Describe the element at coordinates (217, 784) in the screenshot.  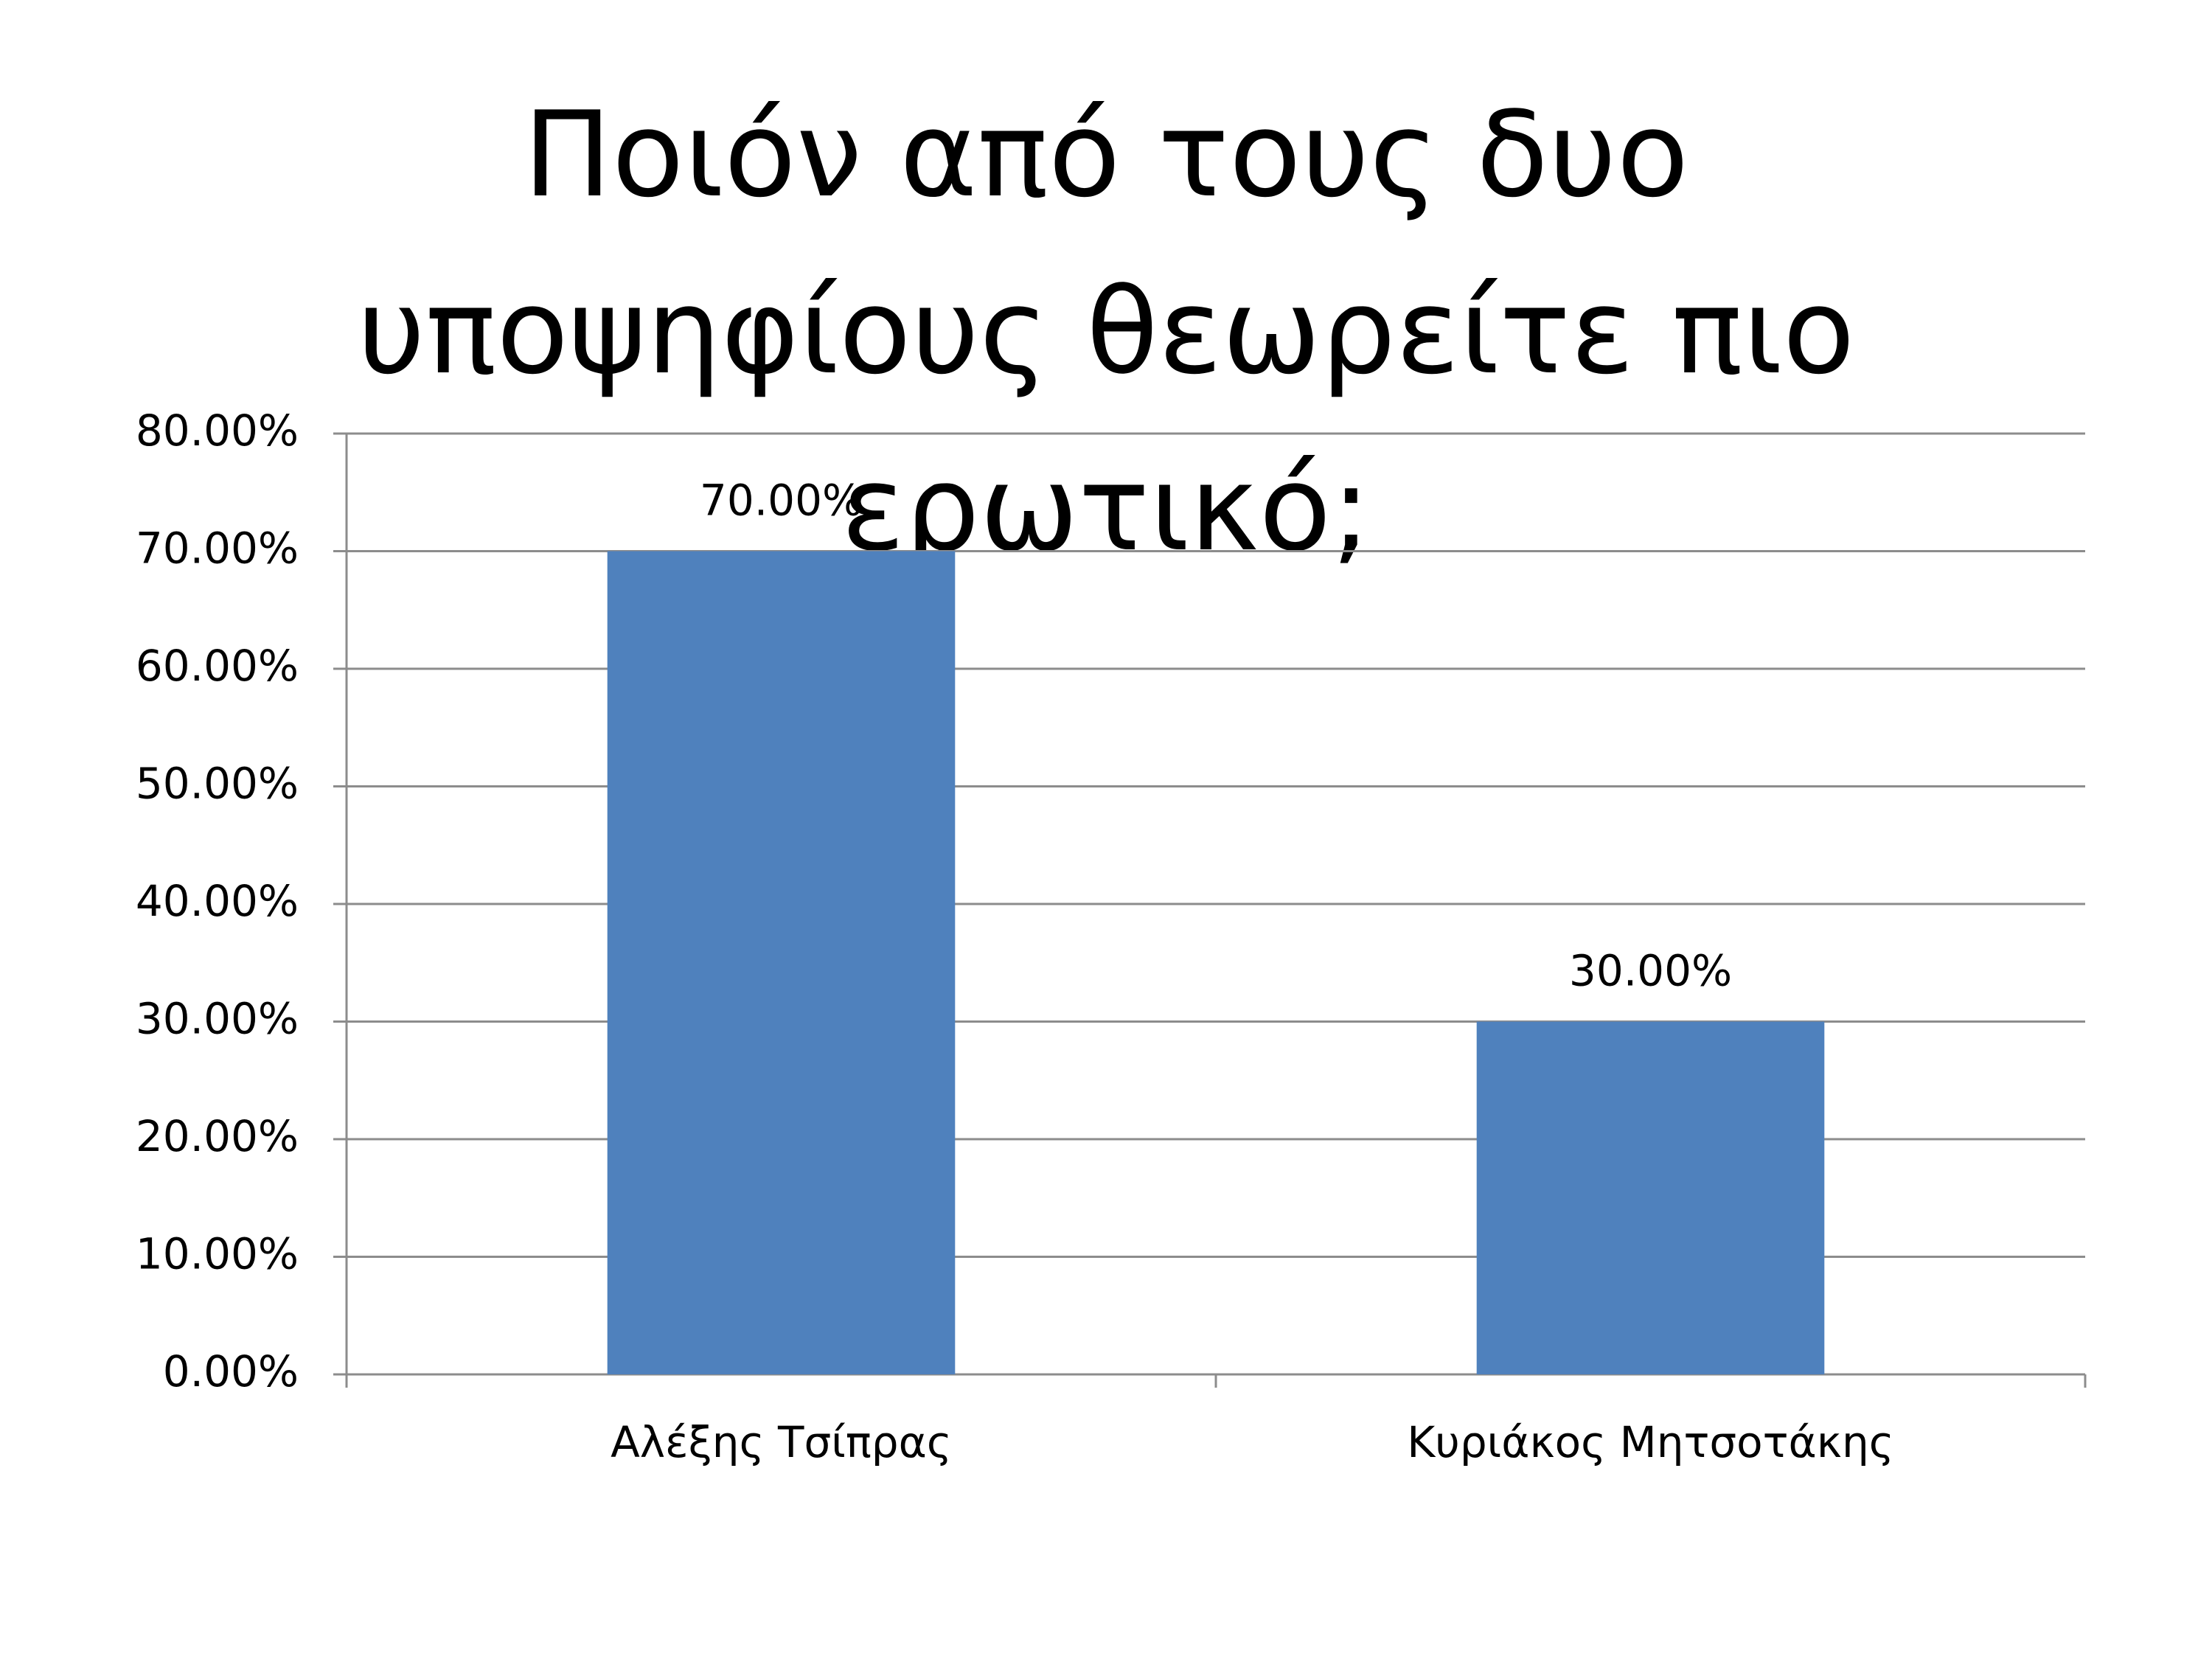
I see `y-tick-label: 50.00%` at that location.